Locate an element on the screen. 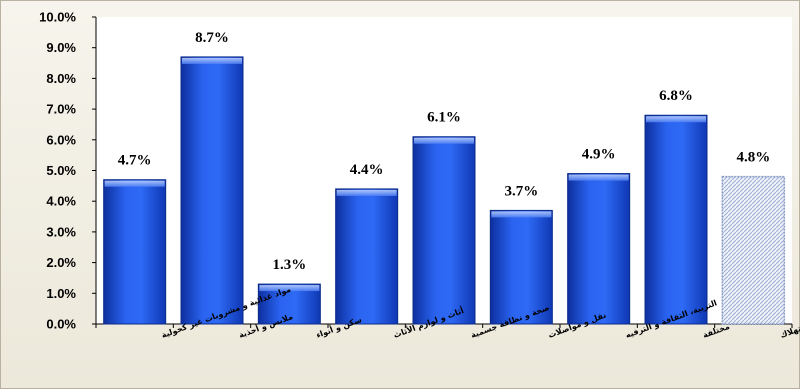 Image resolution: width=800 pixels, height=389 pixels. y-tick-label: 9.0% is located at coordinates (61, 47).